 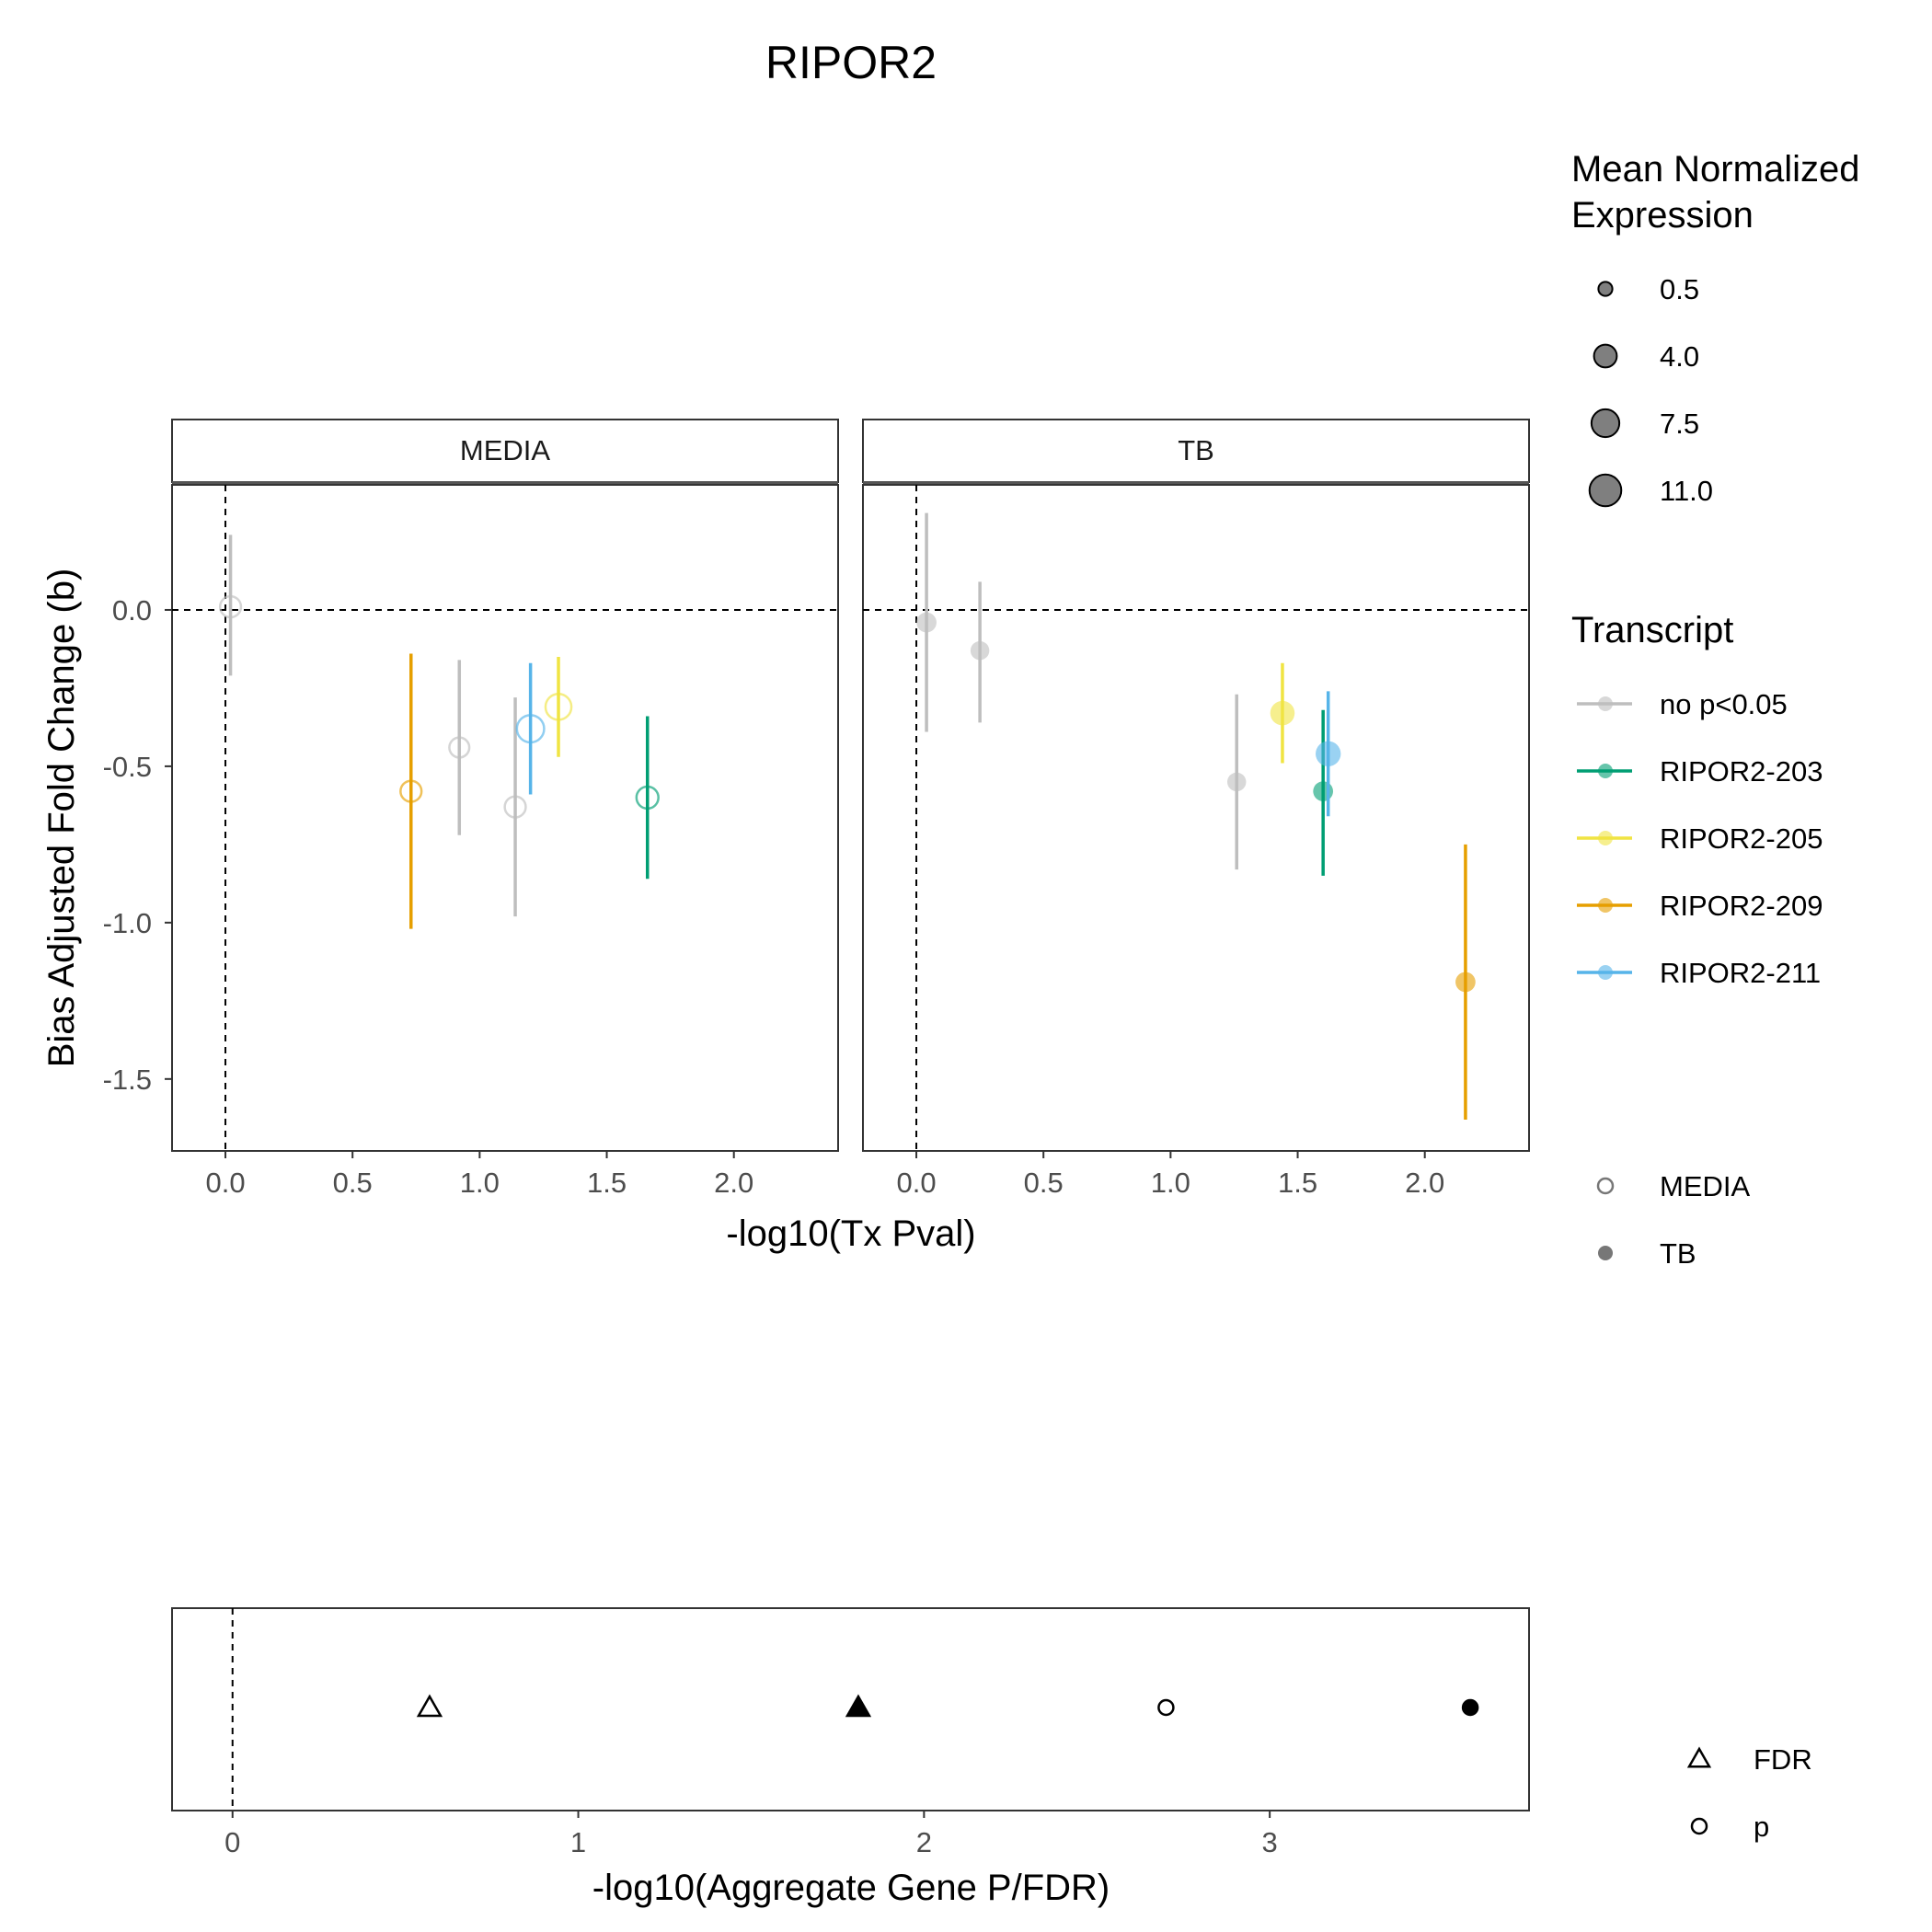 I want to click on legend-size-label-1: 4.0, so click(x=1679, y=356).